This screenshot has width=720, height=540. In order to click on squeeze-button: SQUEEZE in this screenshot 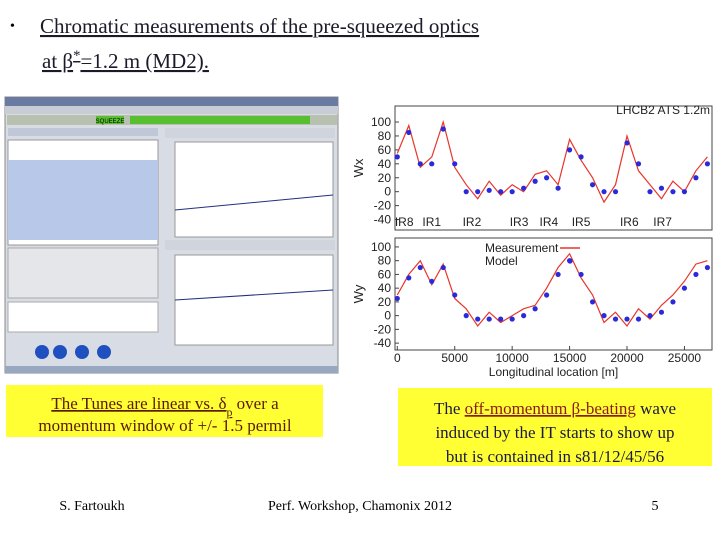, I will do `click(110, 122)`.